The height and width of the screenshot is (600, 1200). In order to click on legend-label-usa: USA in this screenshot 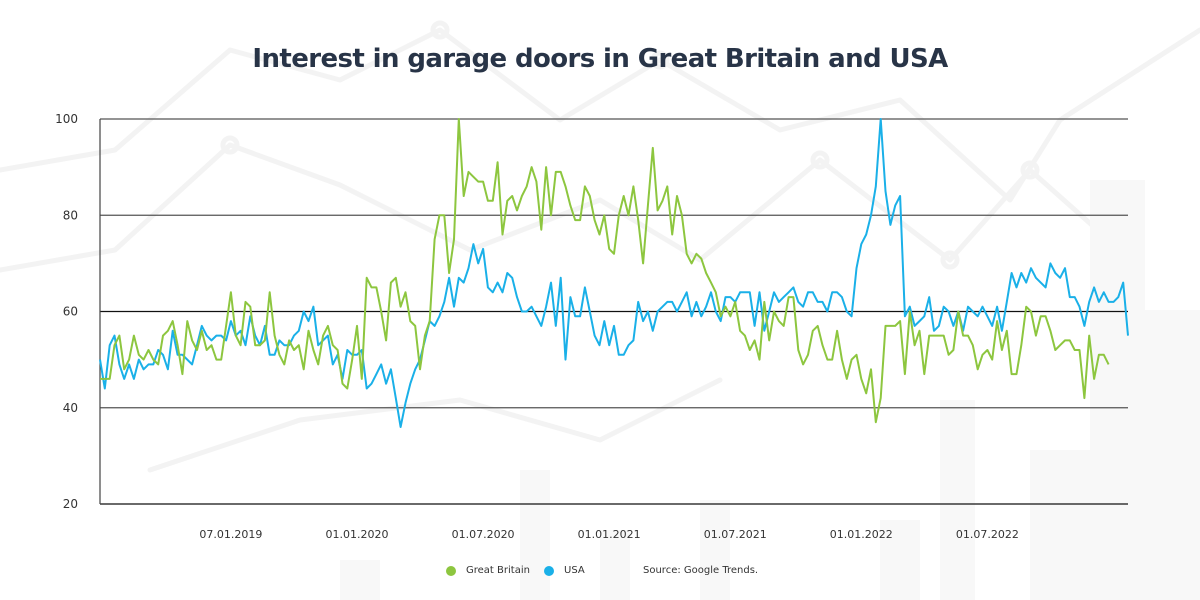, I will do `click(574, 570)`.